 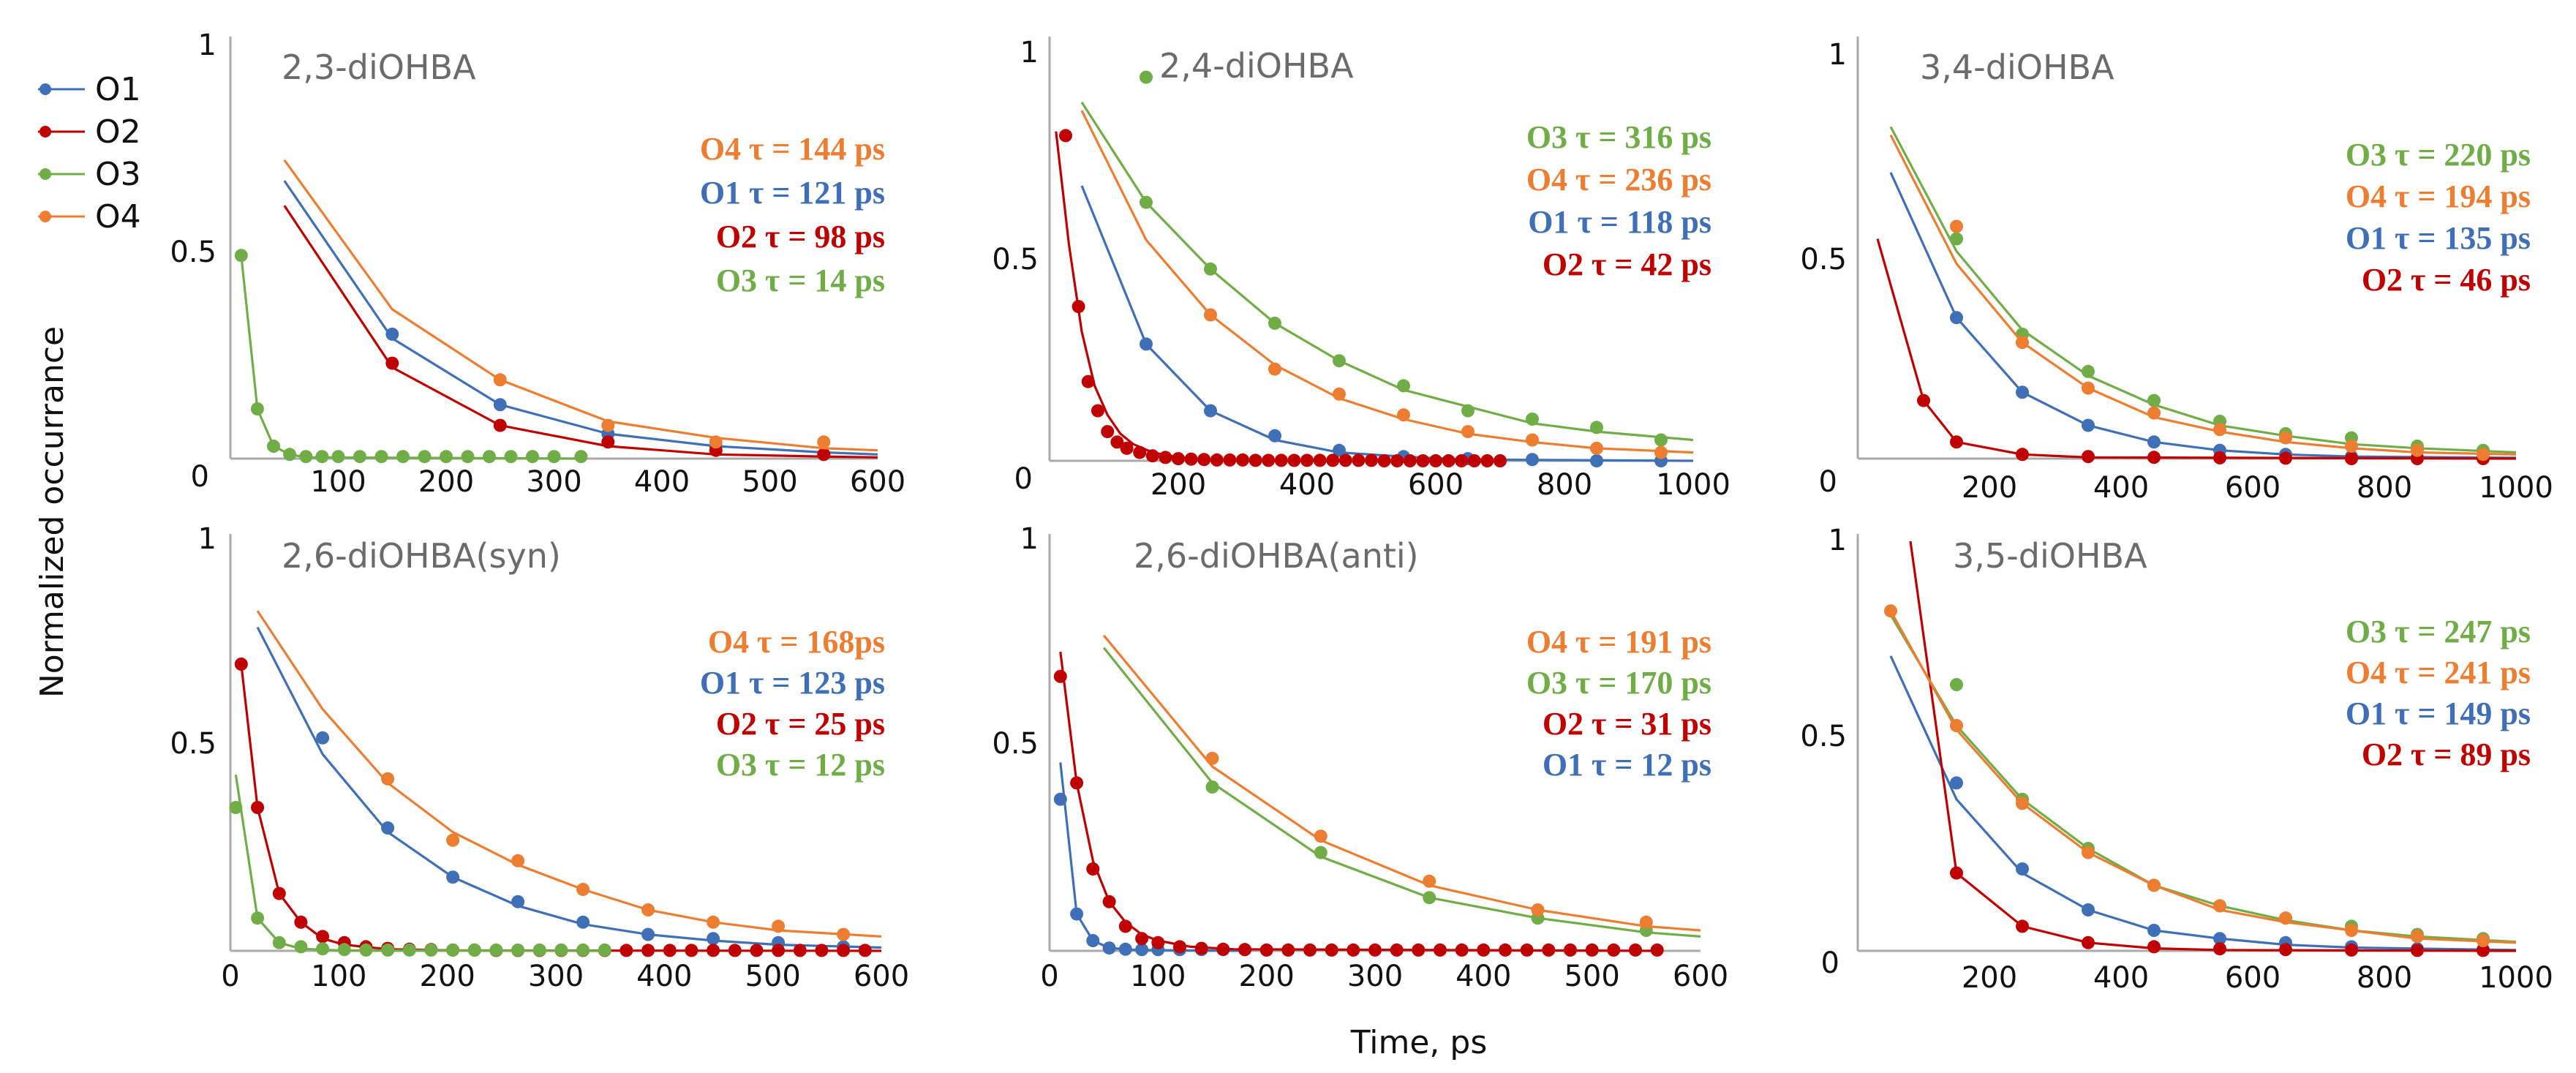 What do you see at coordinates (419, 863) in the screenshot?
I see `series-line-o3` at bounding box center [419, 863].